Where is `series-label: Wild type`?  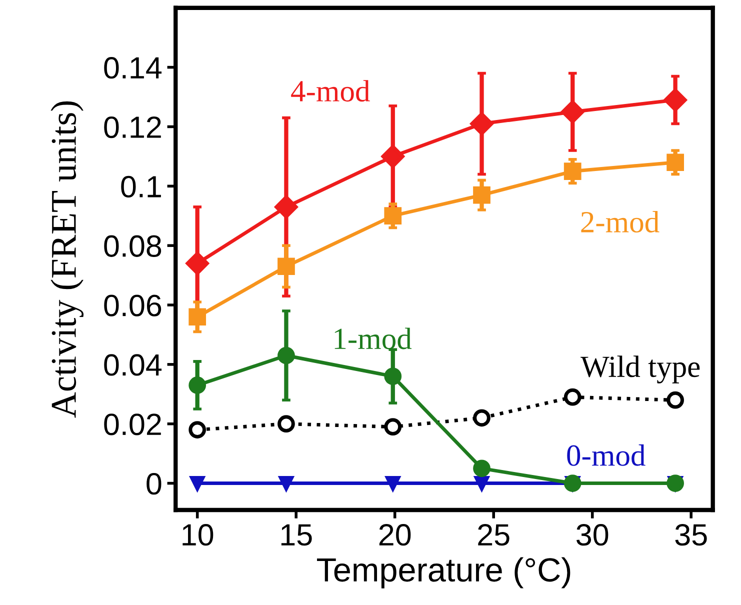
series-label: Wild type is located at coordinates (640, 370).